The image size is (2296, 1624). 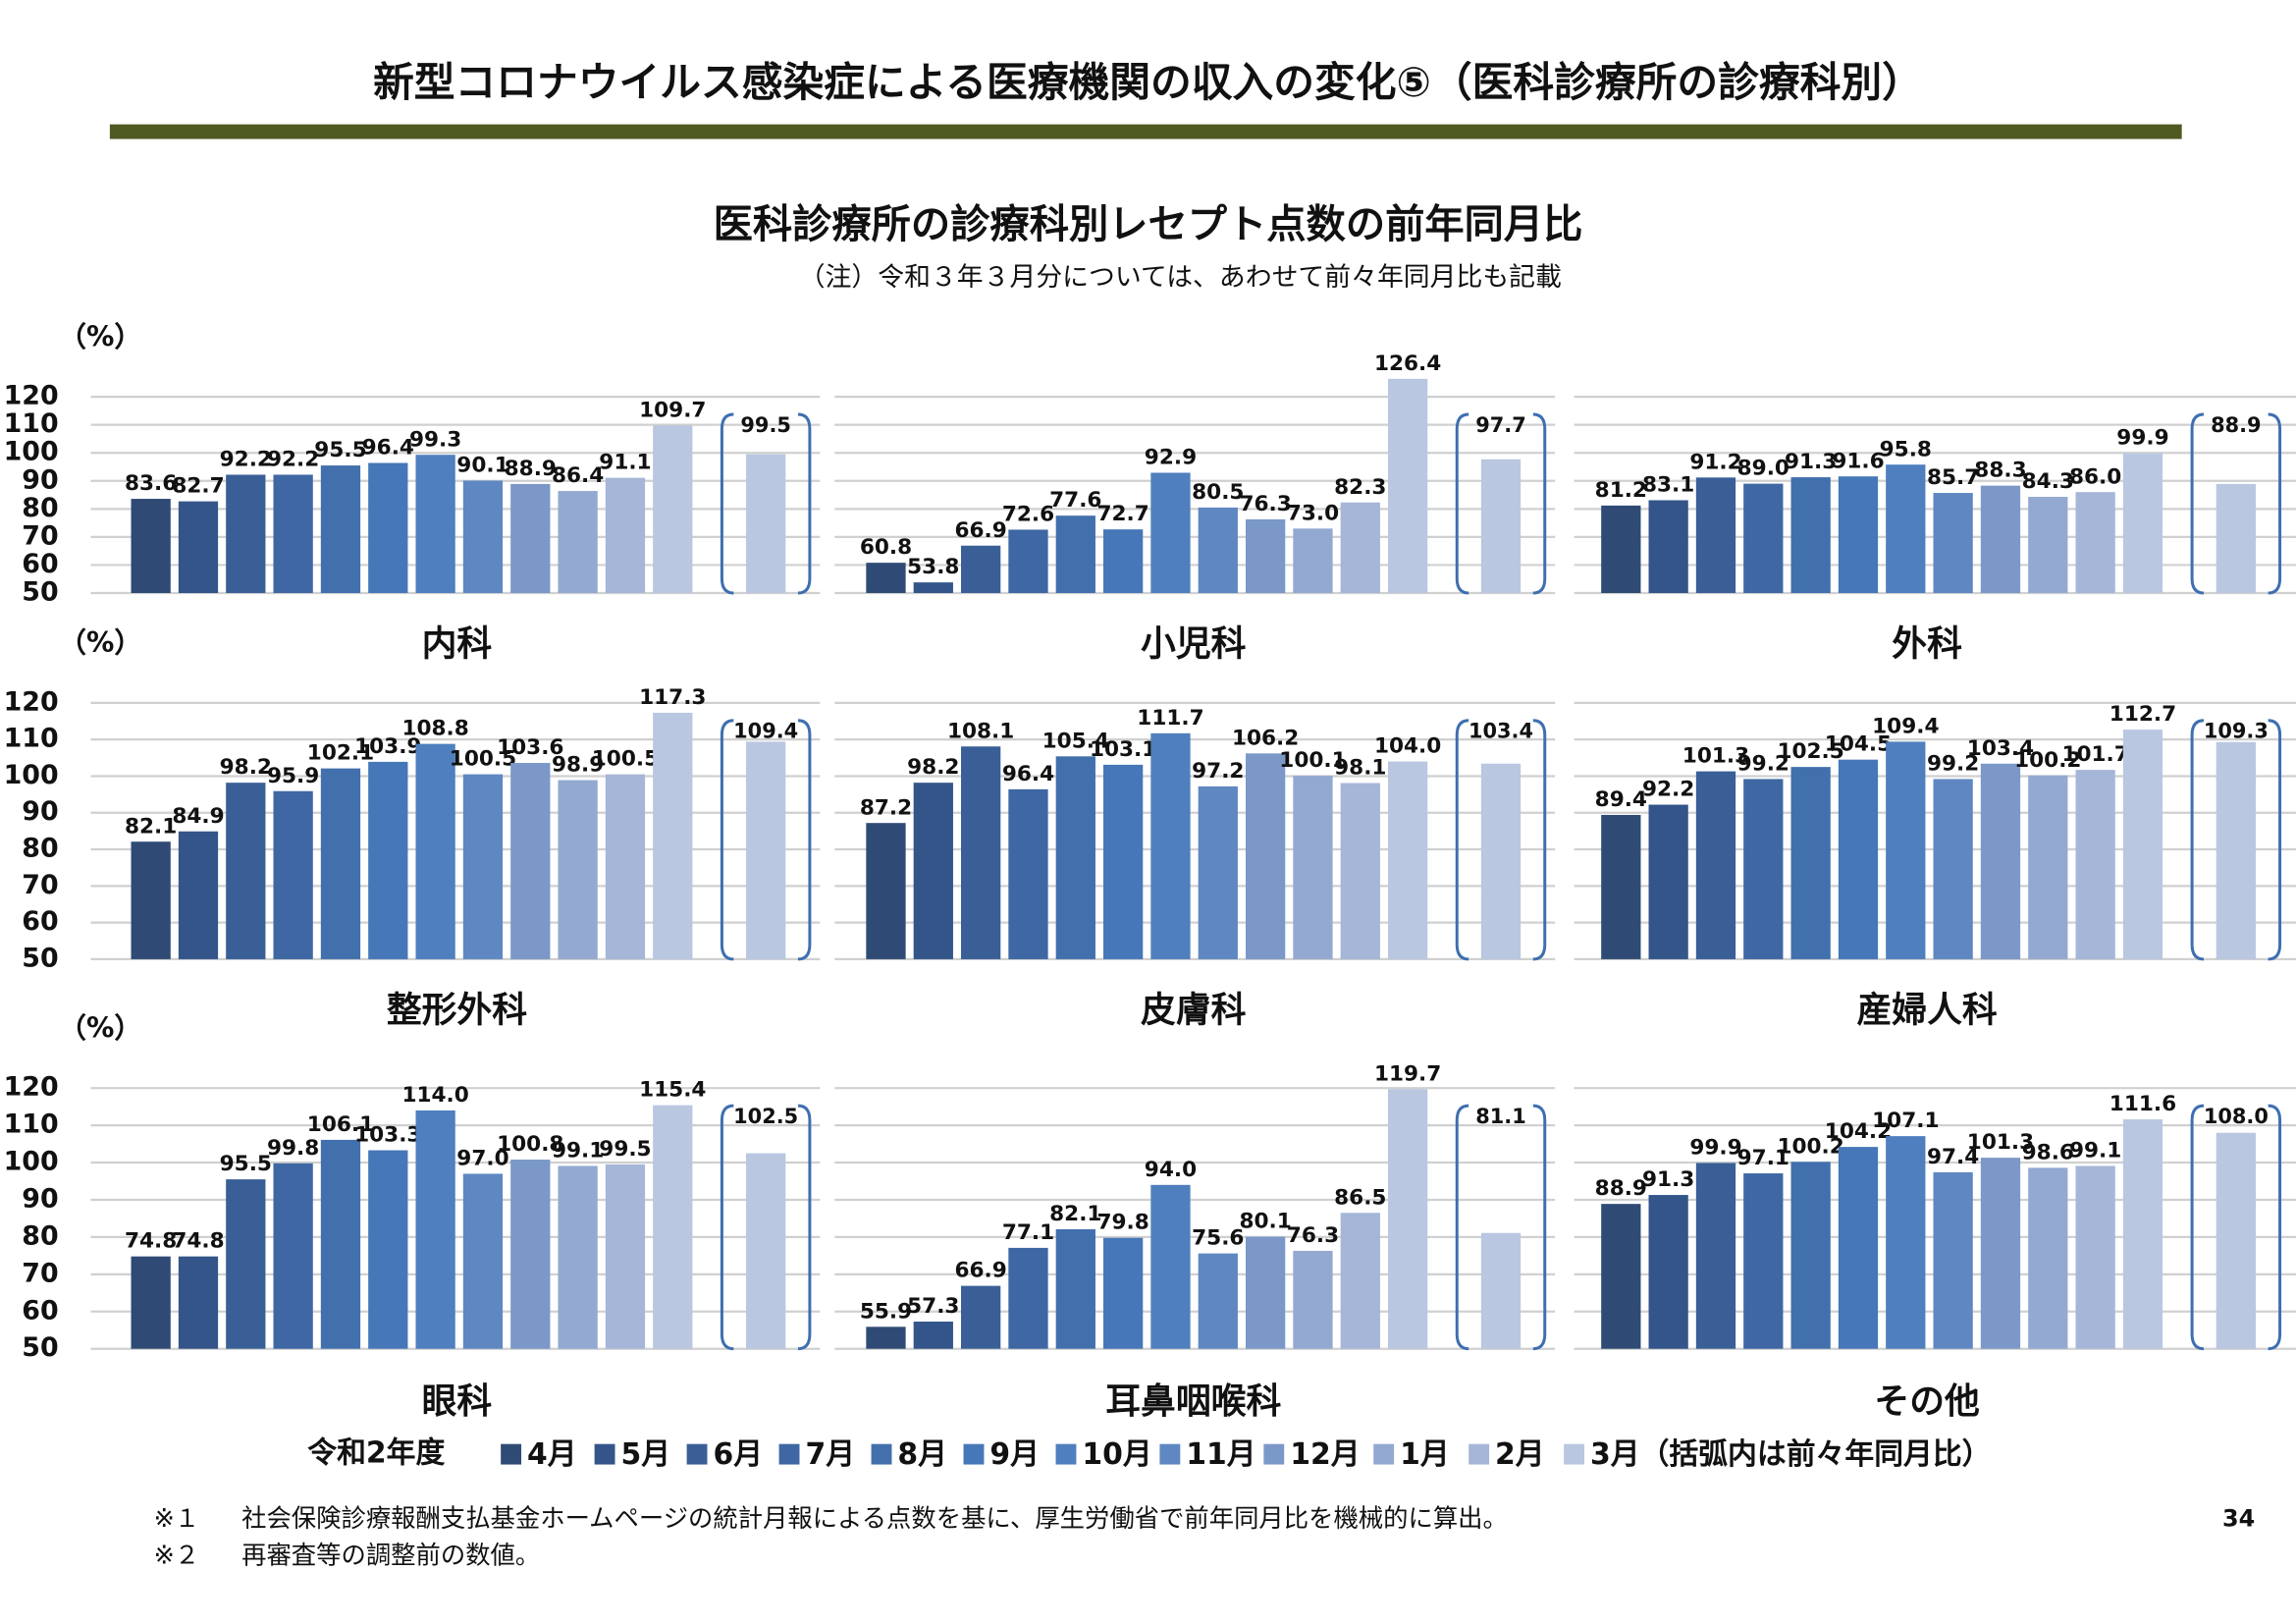 What do you see at coordinates (1028, 774) in the screenshot?
I see `value-label: 96.4` at bounding box center [1028, 774].